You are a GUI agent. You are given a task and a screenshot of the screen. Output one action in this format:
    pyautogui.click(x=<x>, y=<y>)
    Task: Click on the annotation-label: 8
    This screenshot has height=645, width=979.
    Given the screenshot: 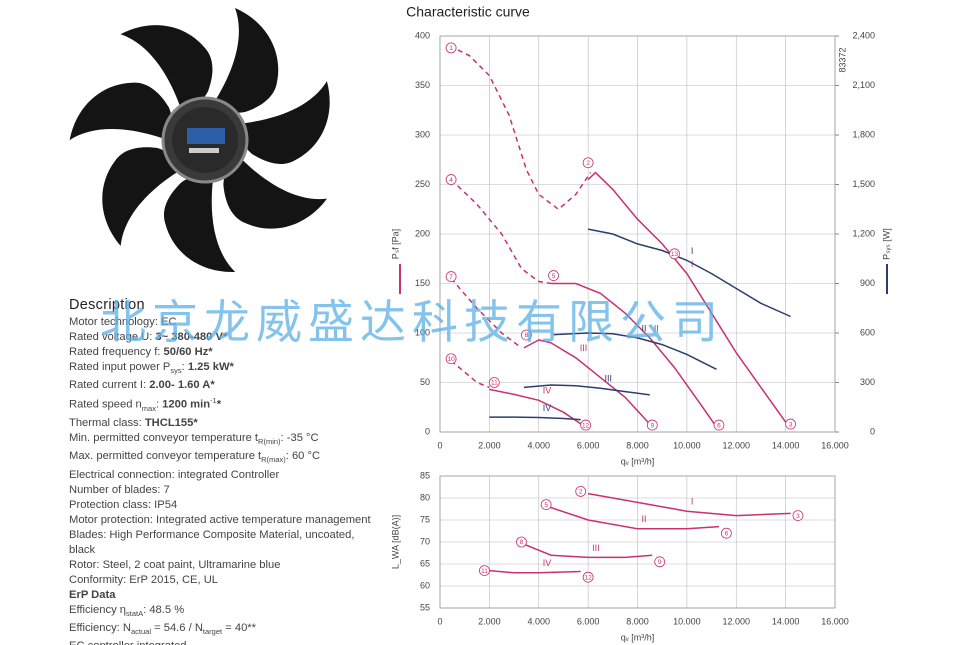 What is the action you would take?
    pyautogui.click(x=522, y=542)
    